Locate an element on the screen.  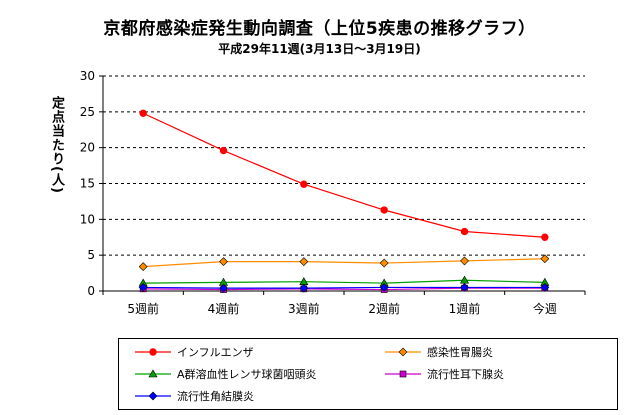
chart-title: 京都府感染症発生動向調査（上位5疾患の推移グラフ） is located at coordinates (319, 29).